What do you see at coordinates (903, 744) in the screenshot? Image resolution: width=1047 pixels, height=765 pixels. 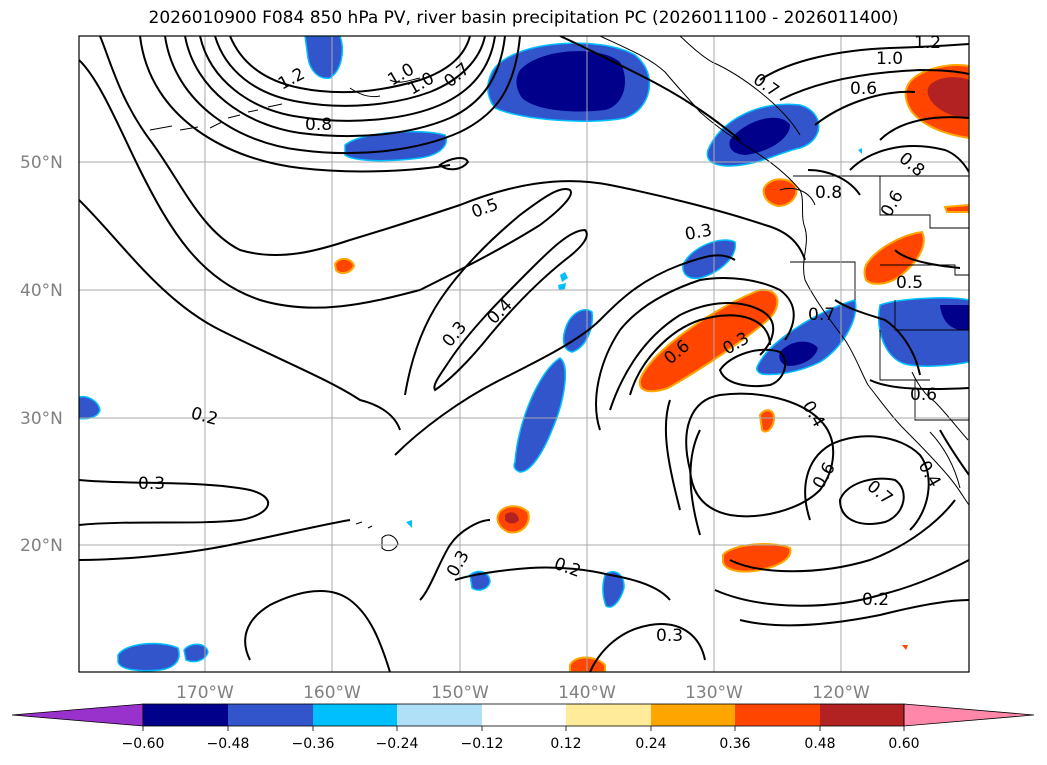 I see `colorbar-tick-label: 0.60` at bounding box center [903, 744].